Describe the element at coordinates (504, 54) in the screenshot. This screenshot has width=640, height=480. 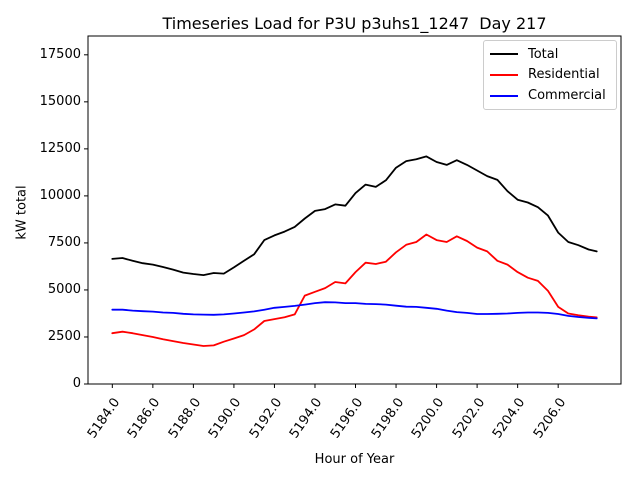
I see `legend-total-line-icon` at that location.